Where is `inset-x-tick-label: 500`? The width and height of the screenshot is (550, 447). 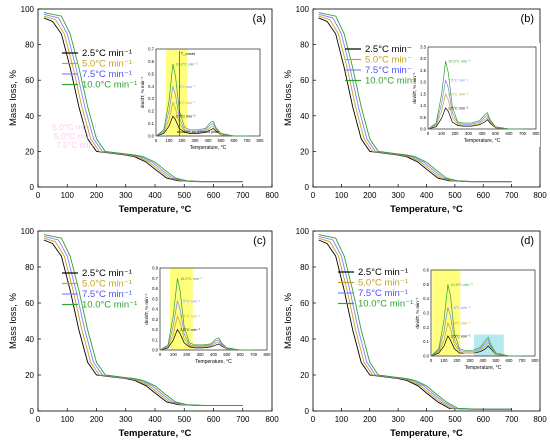 inset-x-tick-label: 500 is located at coordinates (227, 354).